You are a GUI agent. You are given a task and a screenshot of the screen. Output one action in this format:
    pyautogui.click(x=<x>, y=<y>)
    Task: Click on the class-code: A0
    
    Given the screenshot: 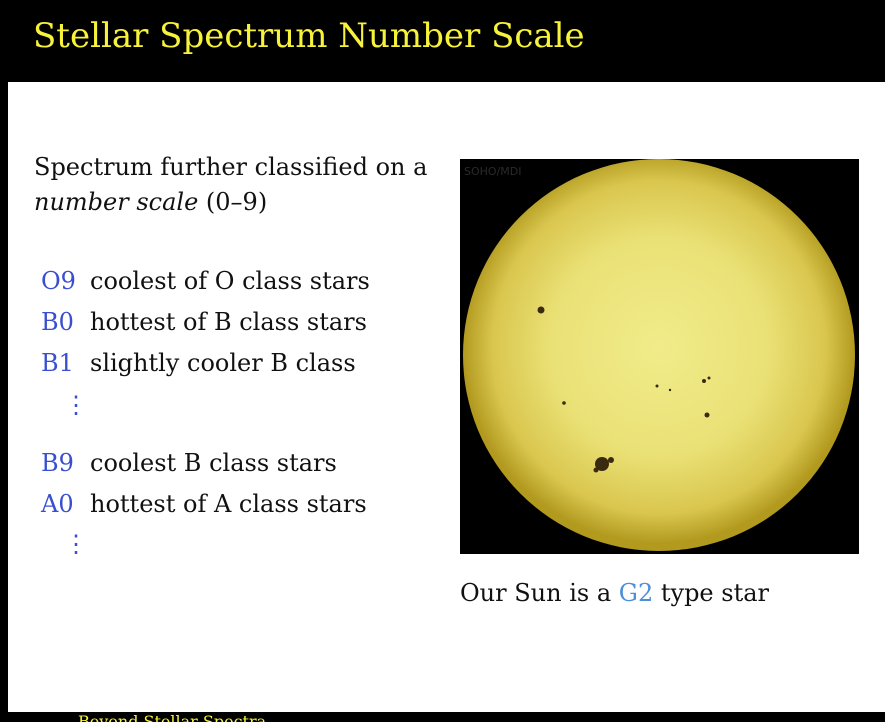 What is the action you would take?
    pyautogui.click(x=57, y=504)
    